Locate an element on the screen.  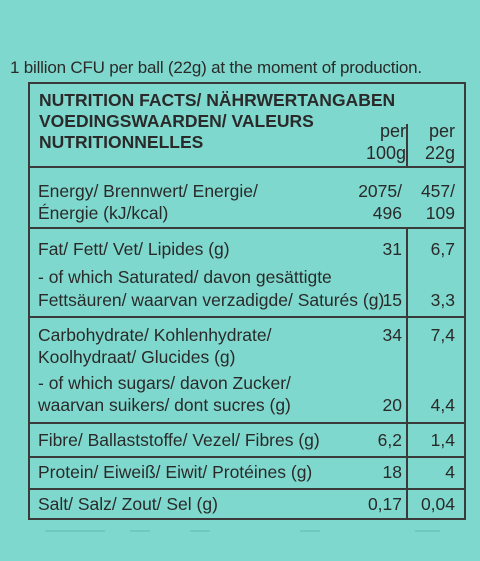
carbohydrate-100g: 34 is located at coordinates (392, 335).